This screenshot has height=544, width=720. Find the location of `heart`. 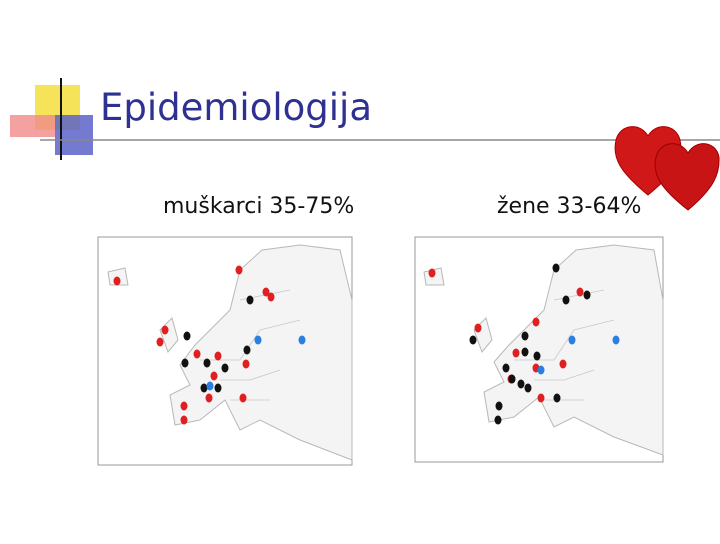

heart is located at coordinates (687, 177).